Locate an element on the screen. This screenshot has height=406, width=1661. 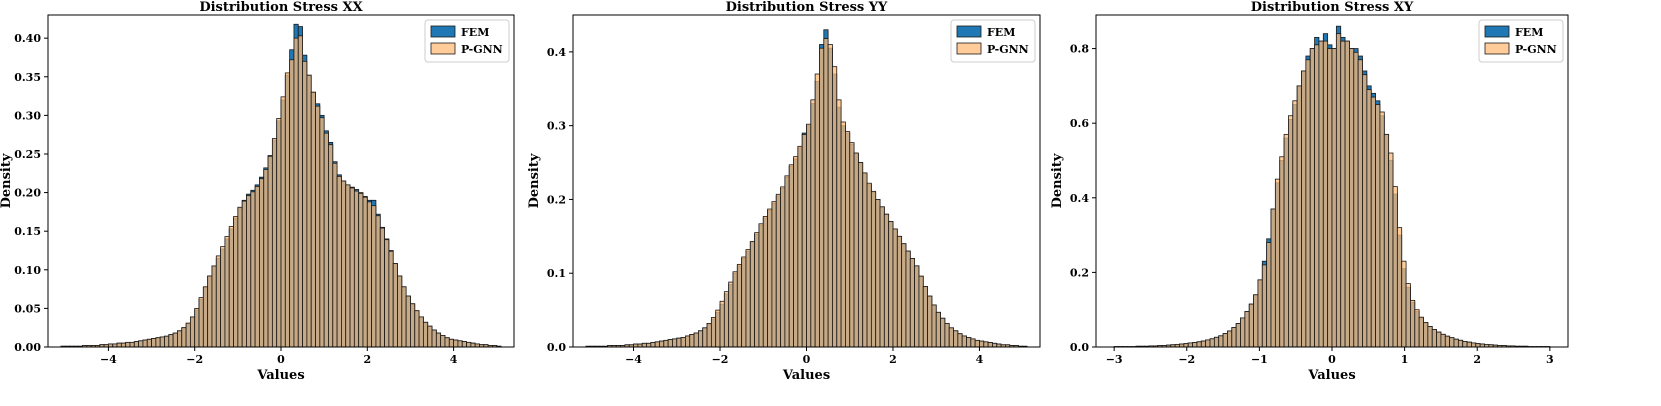
legend-label: FEM is located at coordinates (1001, 32).